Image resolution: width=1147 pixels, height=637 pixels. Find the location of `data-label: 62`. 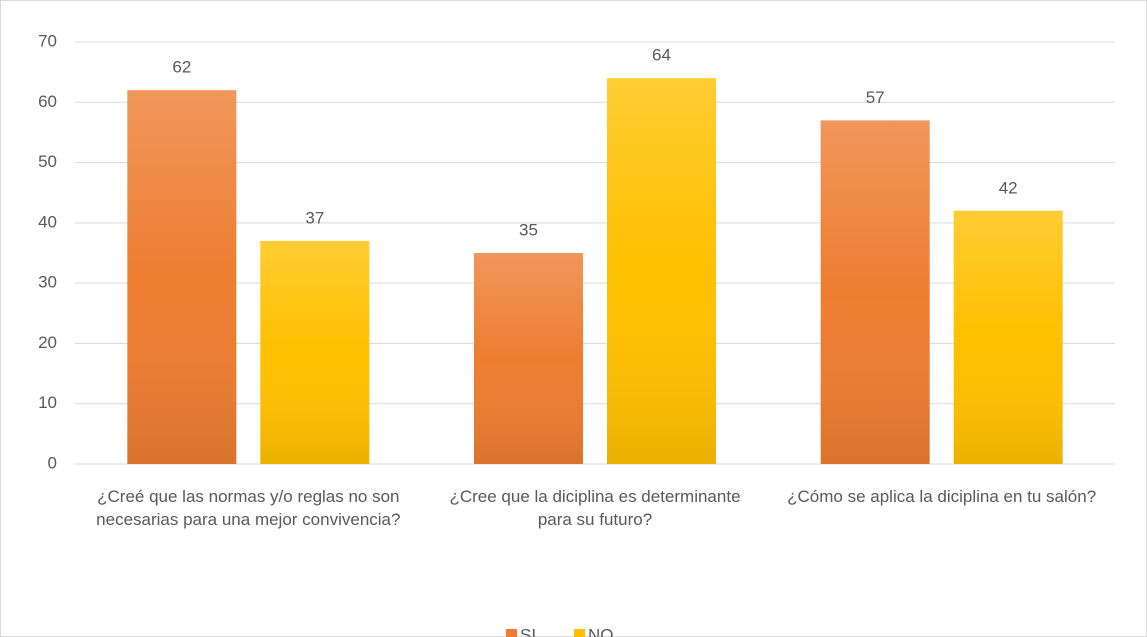

data-label: 62 is located at coordinates (181, 67).